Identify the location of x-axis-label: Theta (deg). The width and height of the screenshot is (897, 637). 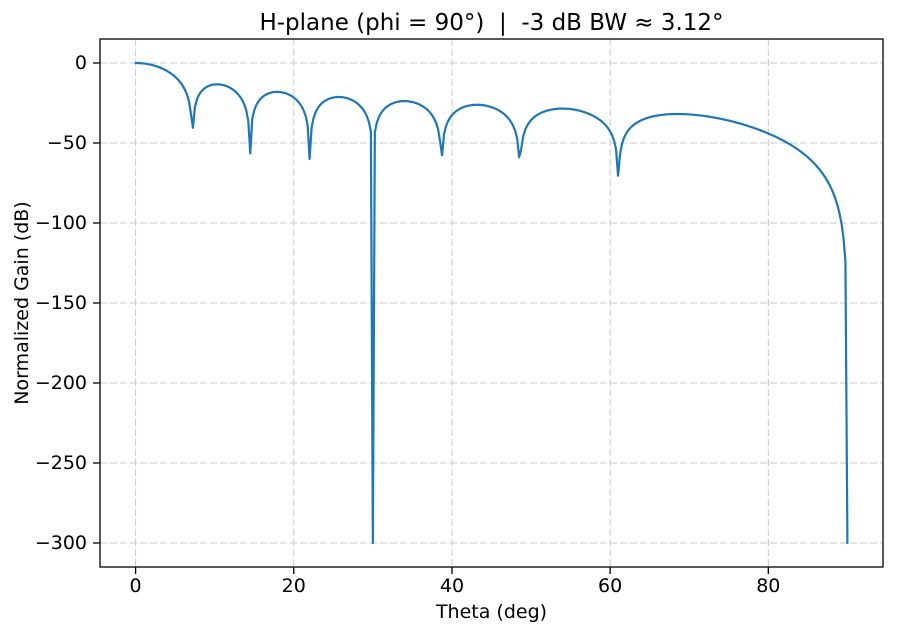
(491, 612).